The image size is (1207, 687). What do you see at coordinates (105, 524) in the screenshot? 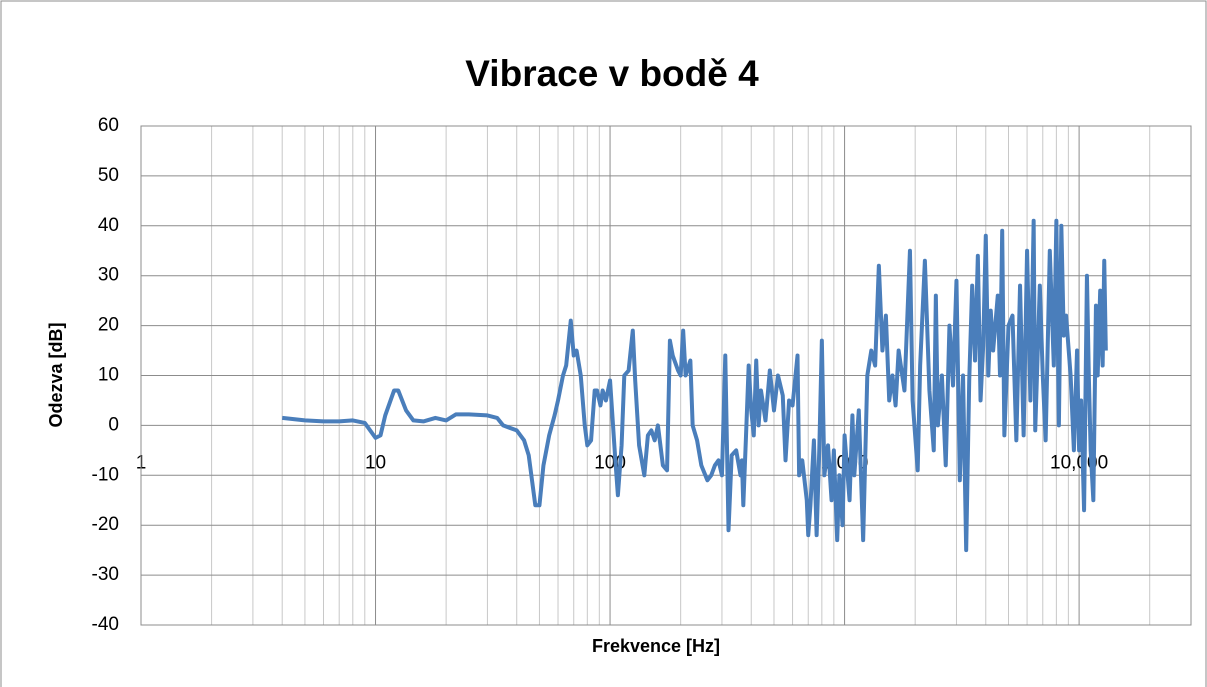
I see `y-tick-label: -20` at bounding box center [105, 524].